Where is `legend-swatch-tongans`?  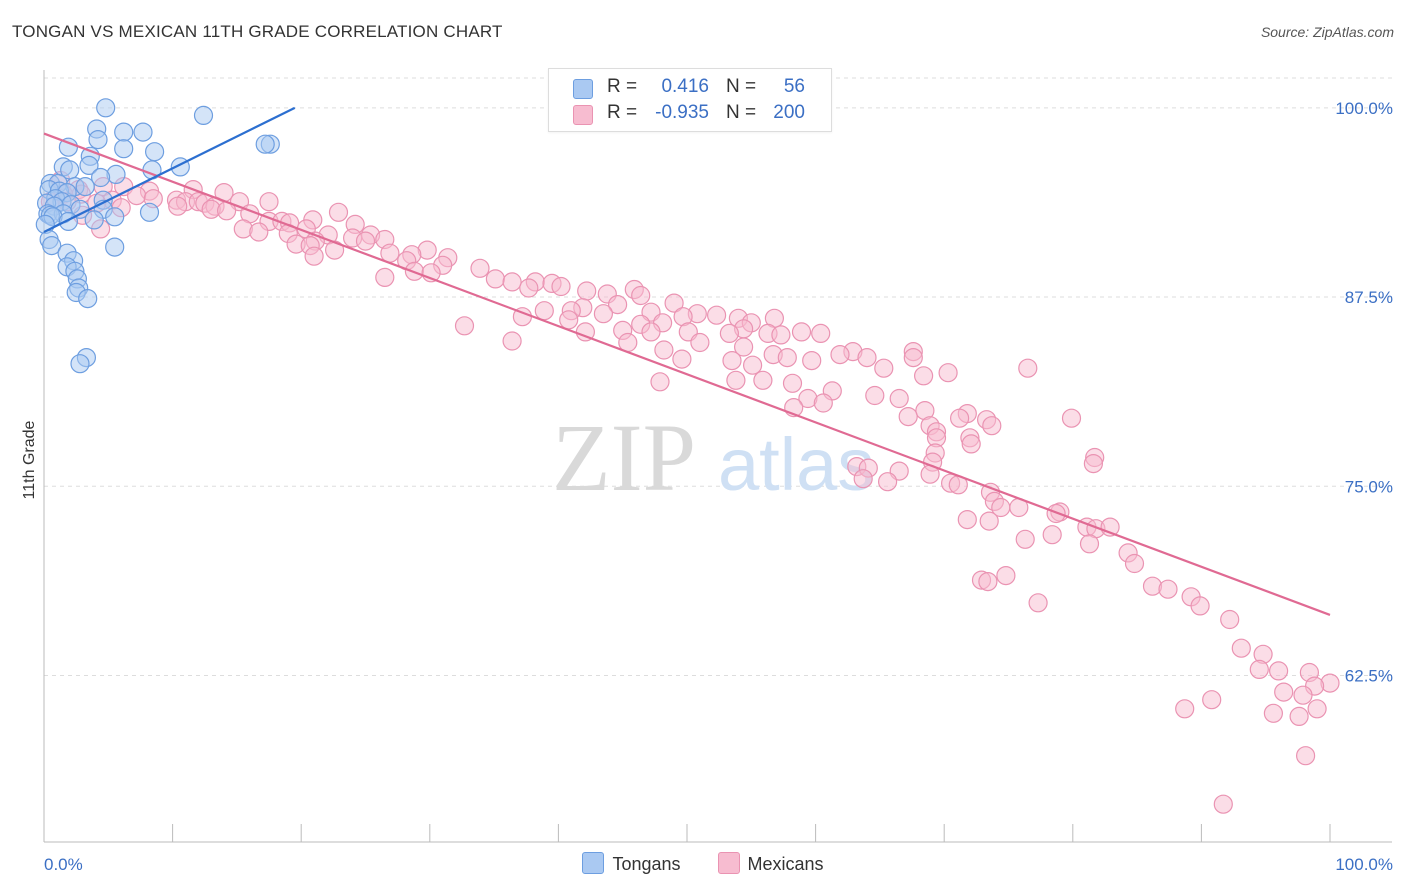 legend-swatch-tongans is located at coordinates (593, 863).